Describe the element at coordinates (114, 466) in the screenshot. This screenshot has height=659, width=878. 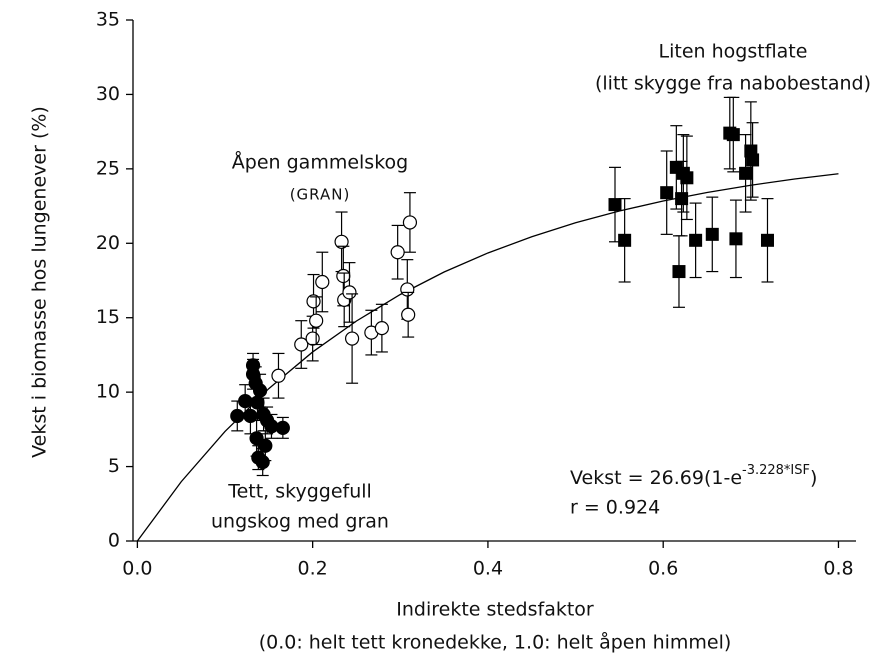
I see `y-tick-label: 5` at that location.